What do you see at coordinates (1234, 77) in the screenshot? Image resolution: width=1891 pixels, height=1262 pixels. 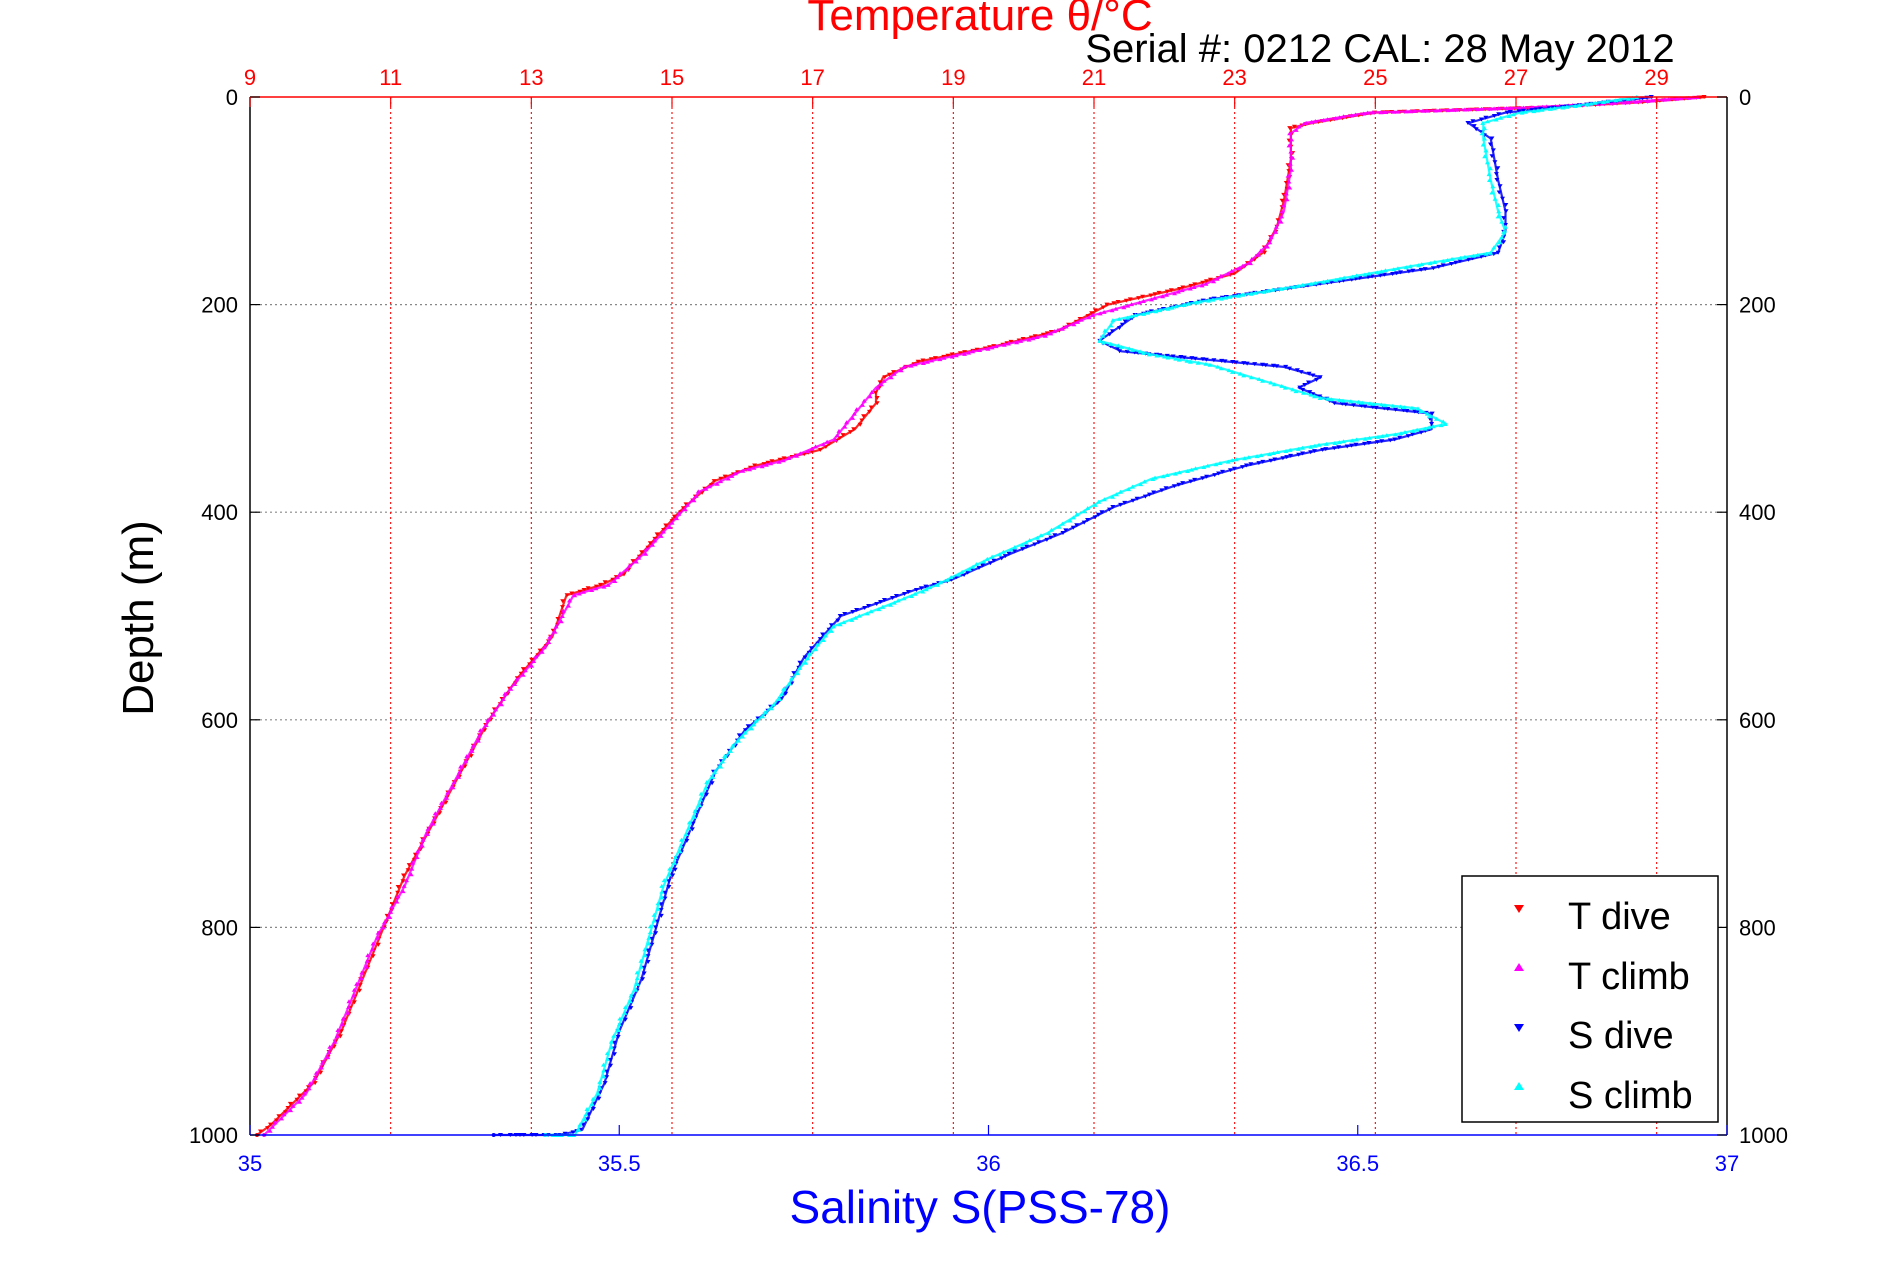 I see `x-top-tick-label: 23` at bounding box center [1234, 77].